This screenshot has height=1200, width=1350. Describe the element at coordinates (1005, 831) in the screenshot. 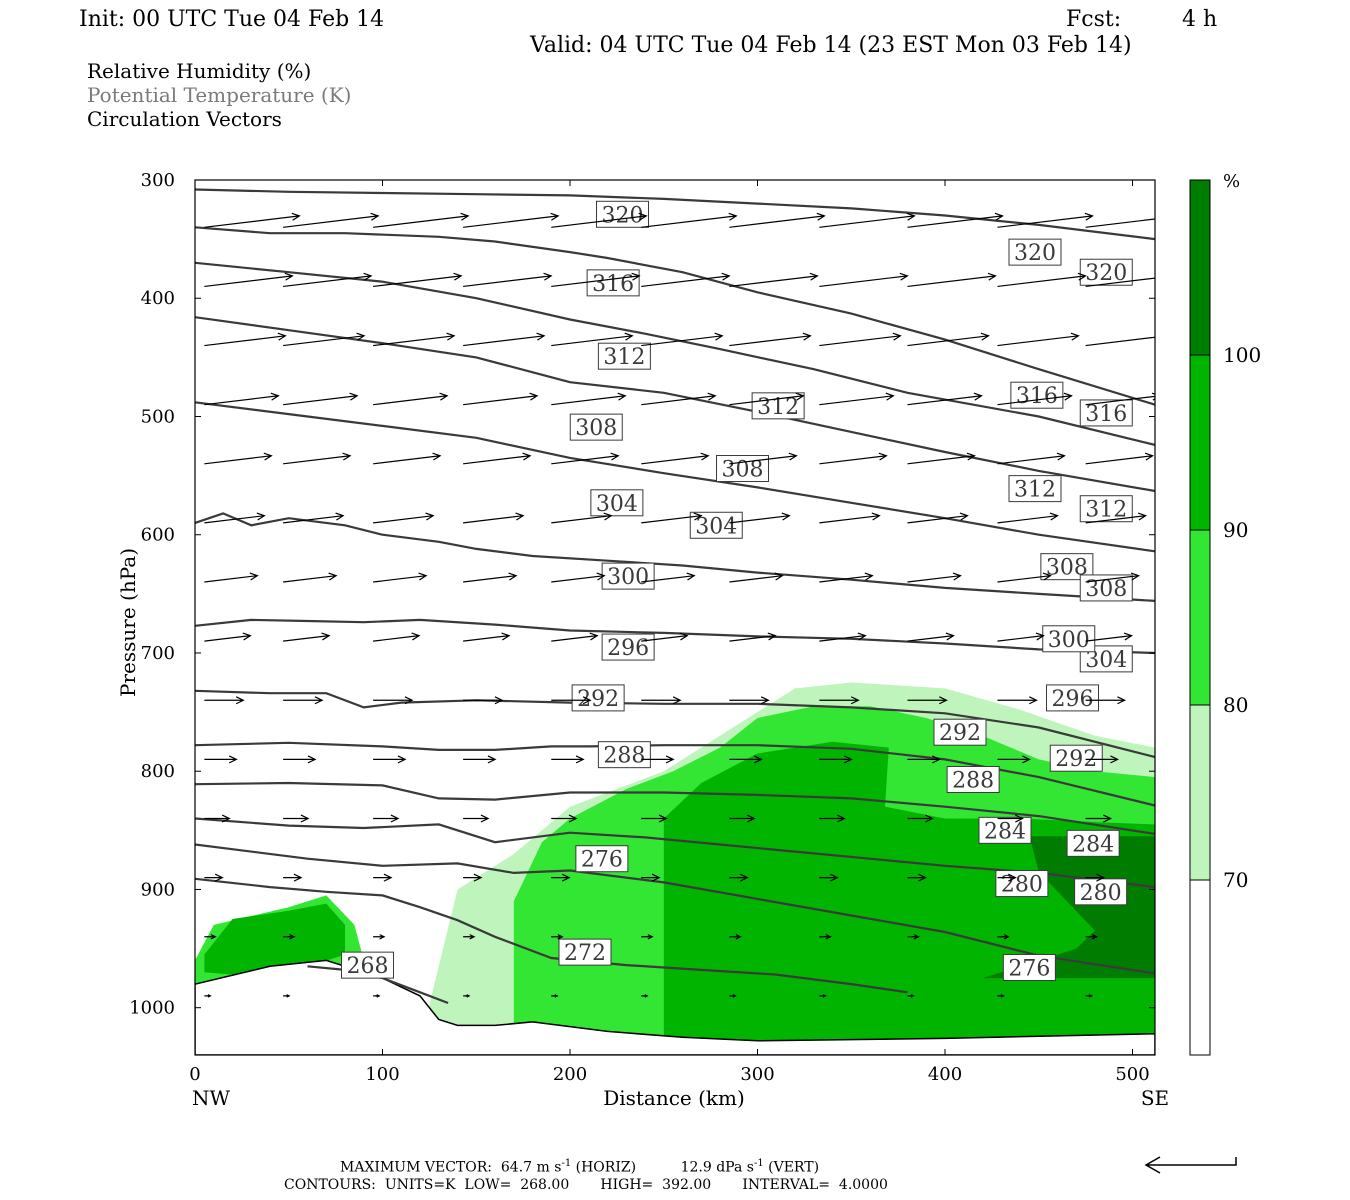

I see `theta-label-284-0: 284` at that location.